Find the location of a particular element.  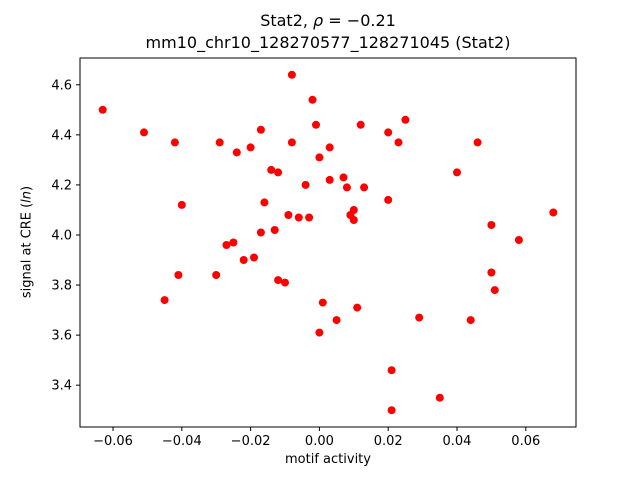

y-axis-label: signal at CRE (ln) is located at coordinates (27, 242).